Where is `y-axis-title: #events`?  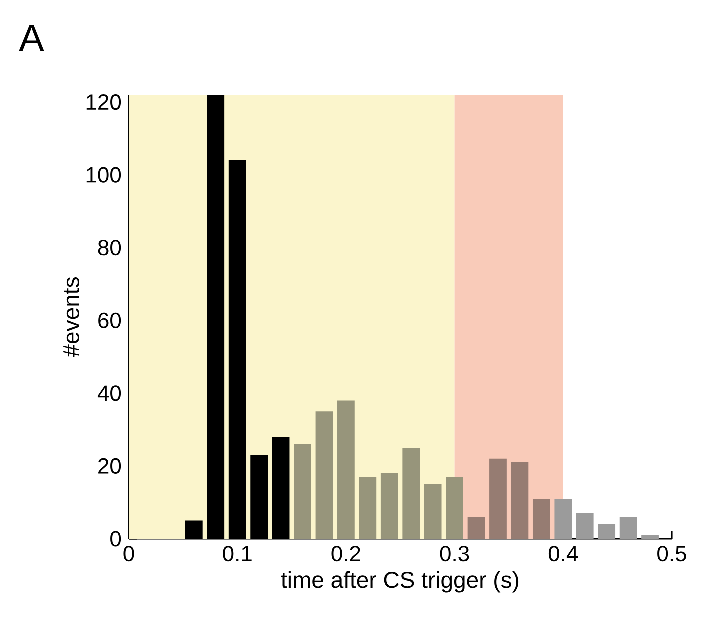 y-axis-title: #events is located at coordinates (72, 318).